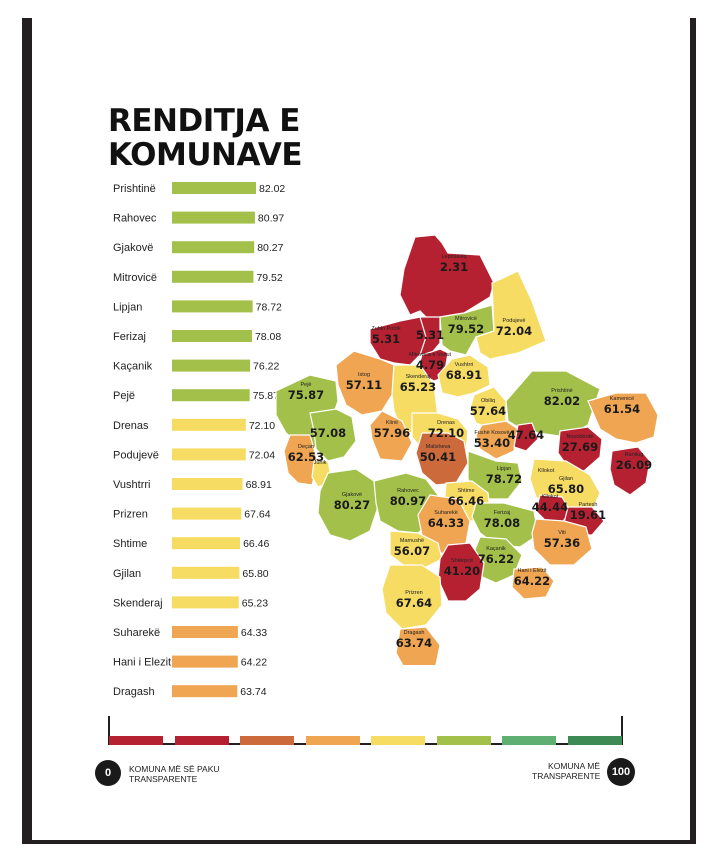  What do you see at coordinates (622, 409) in the screenshot?
I see `map-region-value: 61.54` at bounding box center [622, 409].